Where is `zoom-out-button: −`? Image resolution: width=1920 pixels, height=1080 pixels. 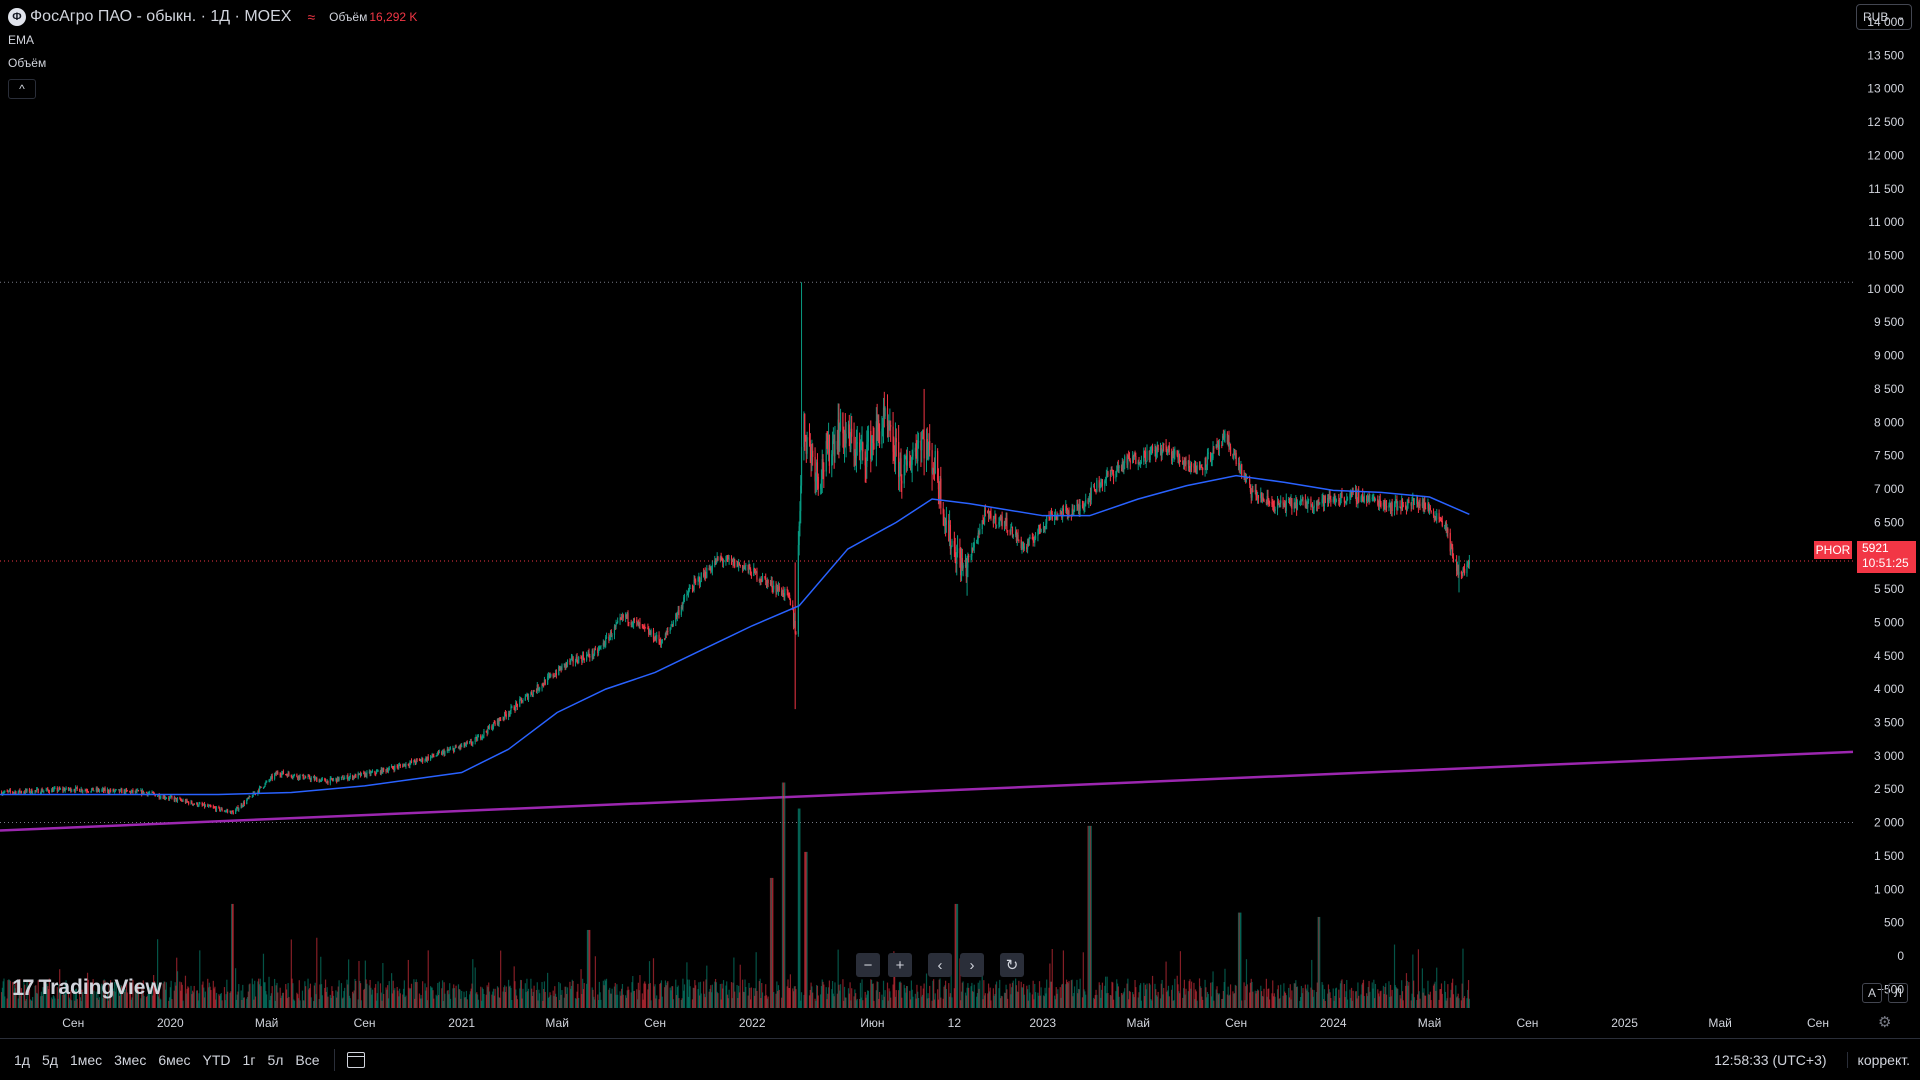
zoom-out-button: − is located at coordinates (868, 965).